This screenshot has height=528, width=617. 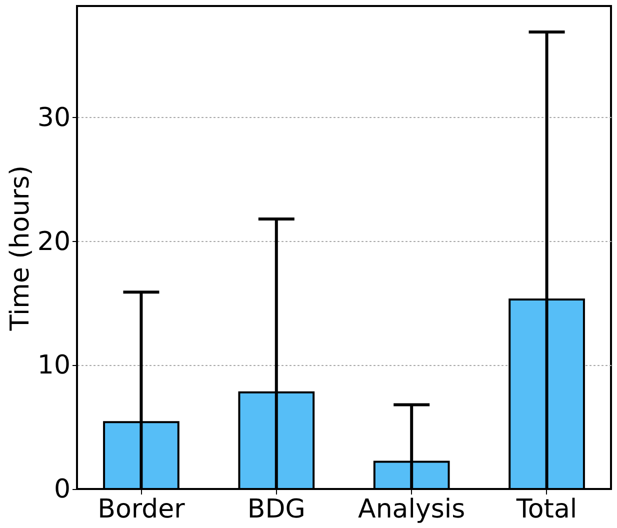 I want to click on x-tick-label: Total, so click(x=546, y=509).